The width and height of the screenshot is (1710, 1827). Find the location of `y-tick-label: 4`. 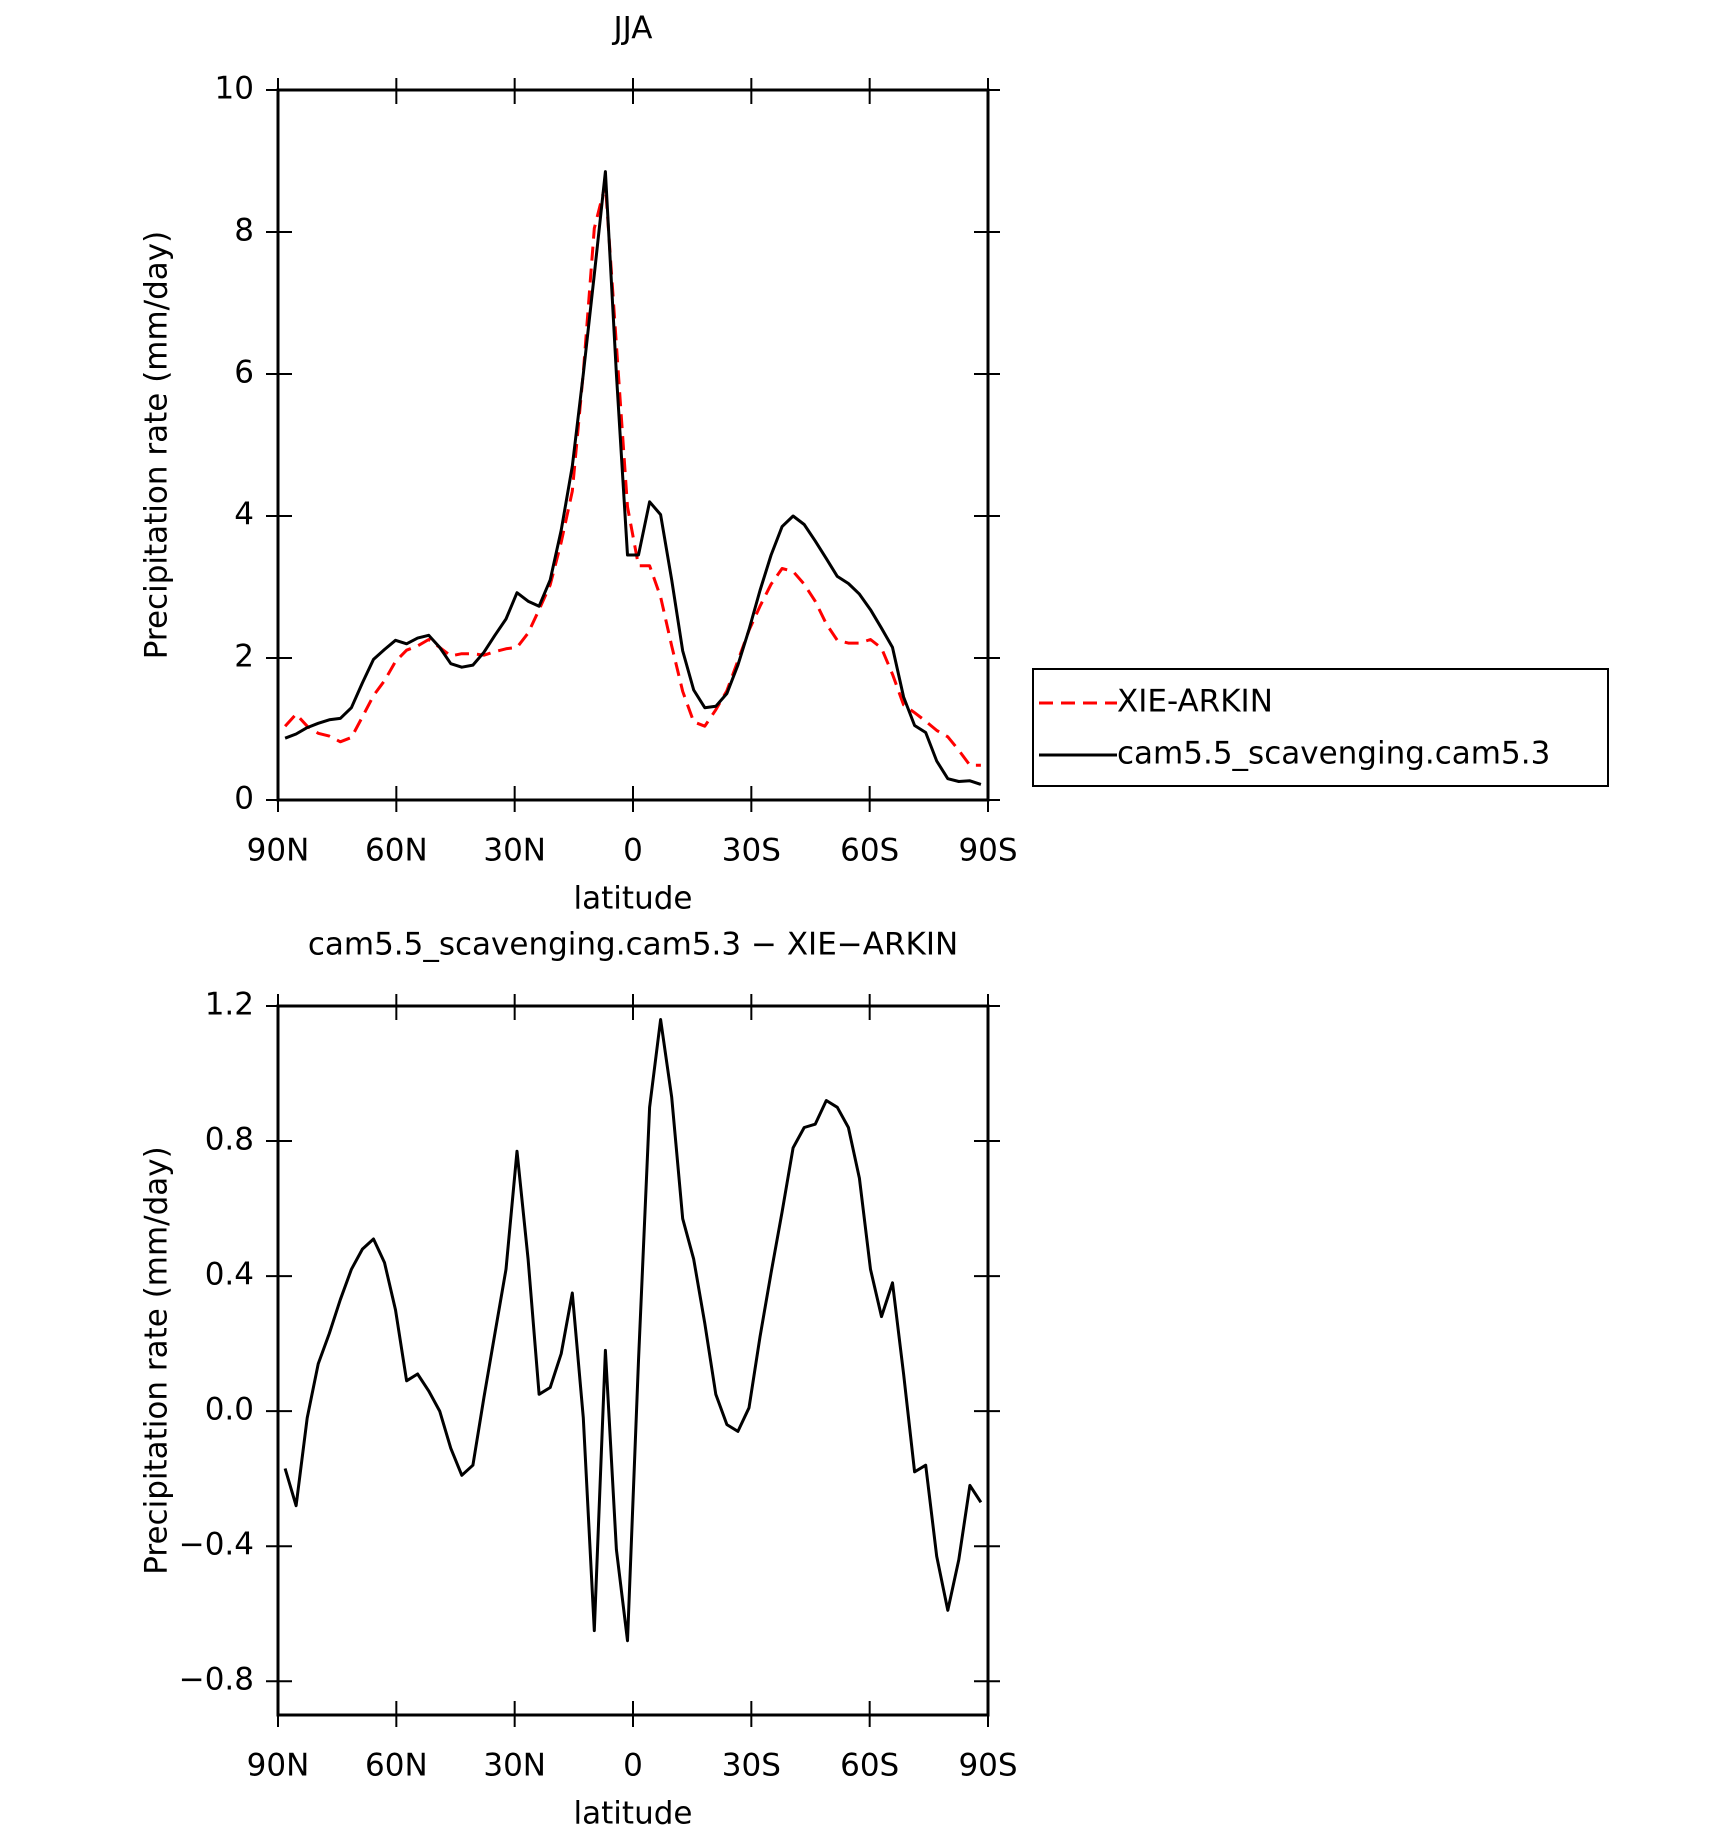

y-tick-label: 4 is located at coordinates (244, 515).